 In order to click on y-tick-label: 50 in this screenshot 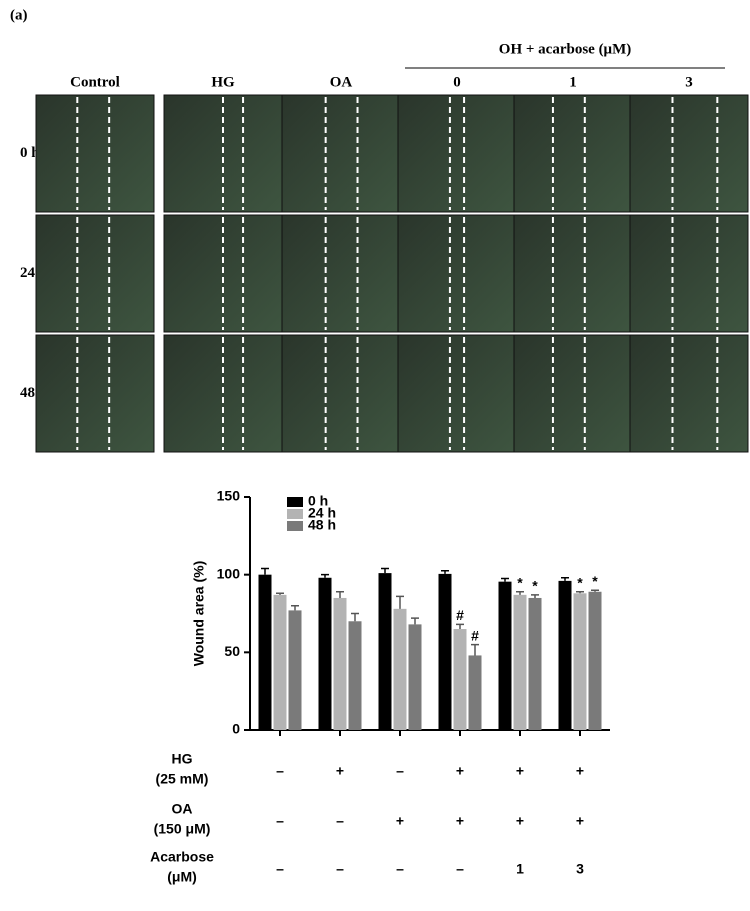, I will do `click(232, 651)`.